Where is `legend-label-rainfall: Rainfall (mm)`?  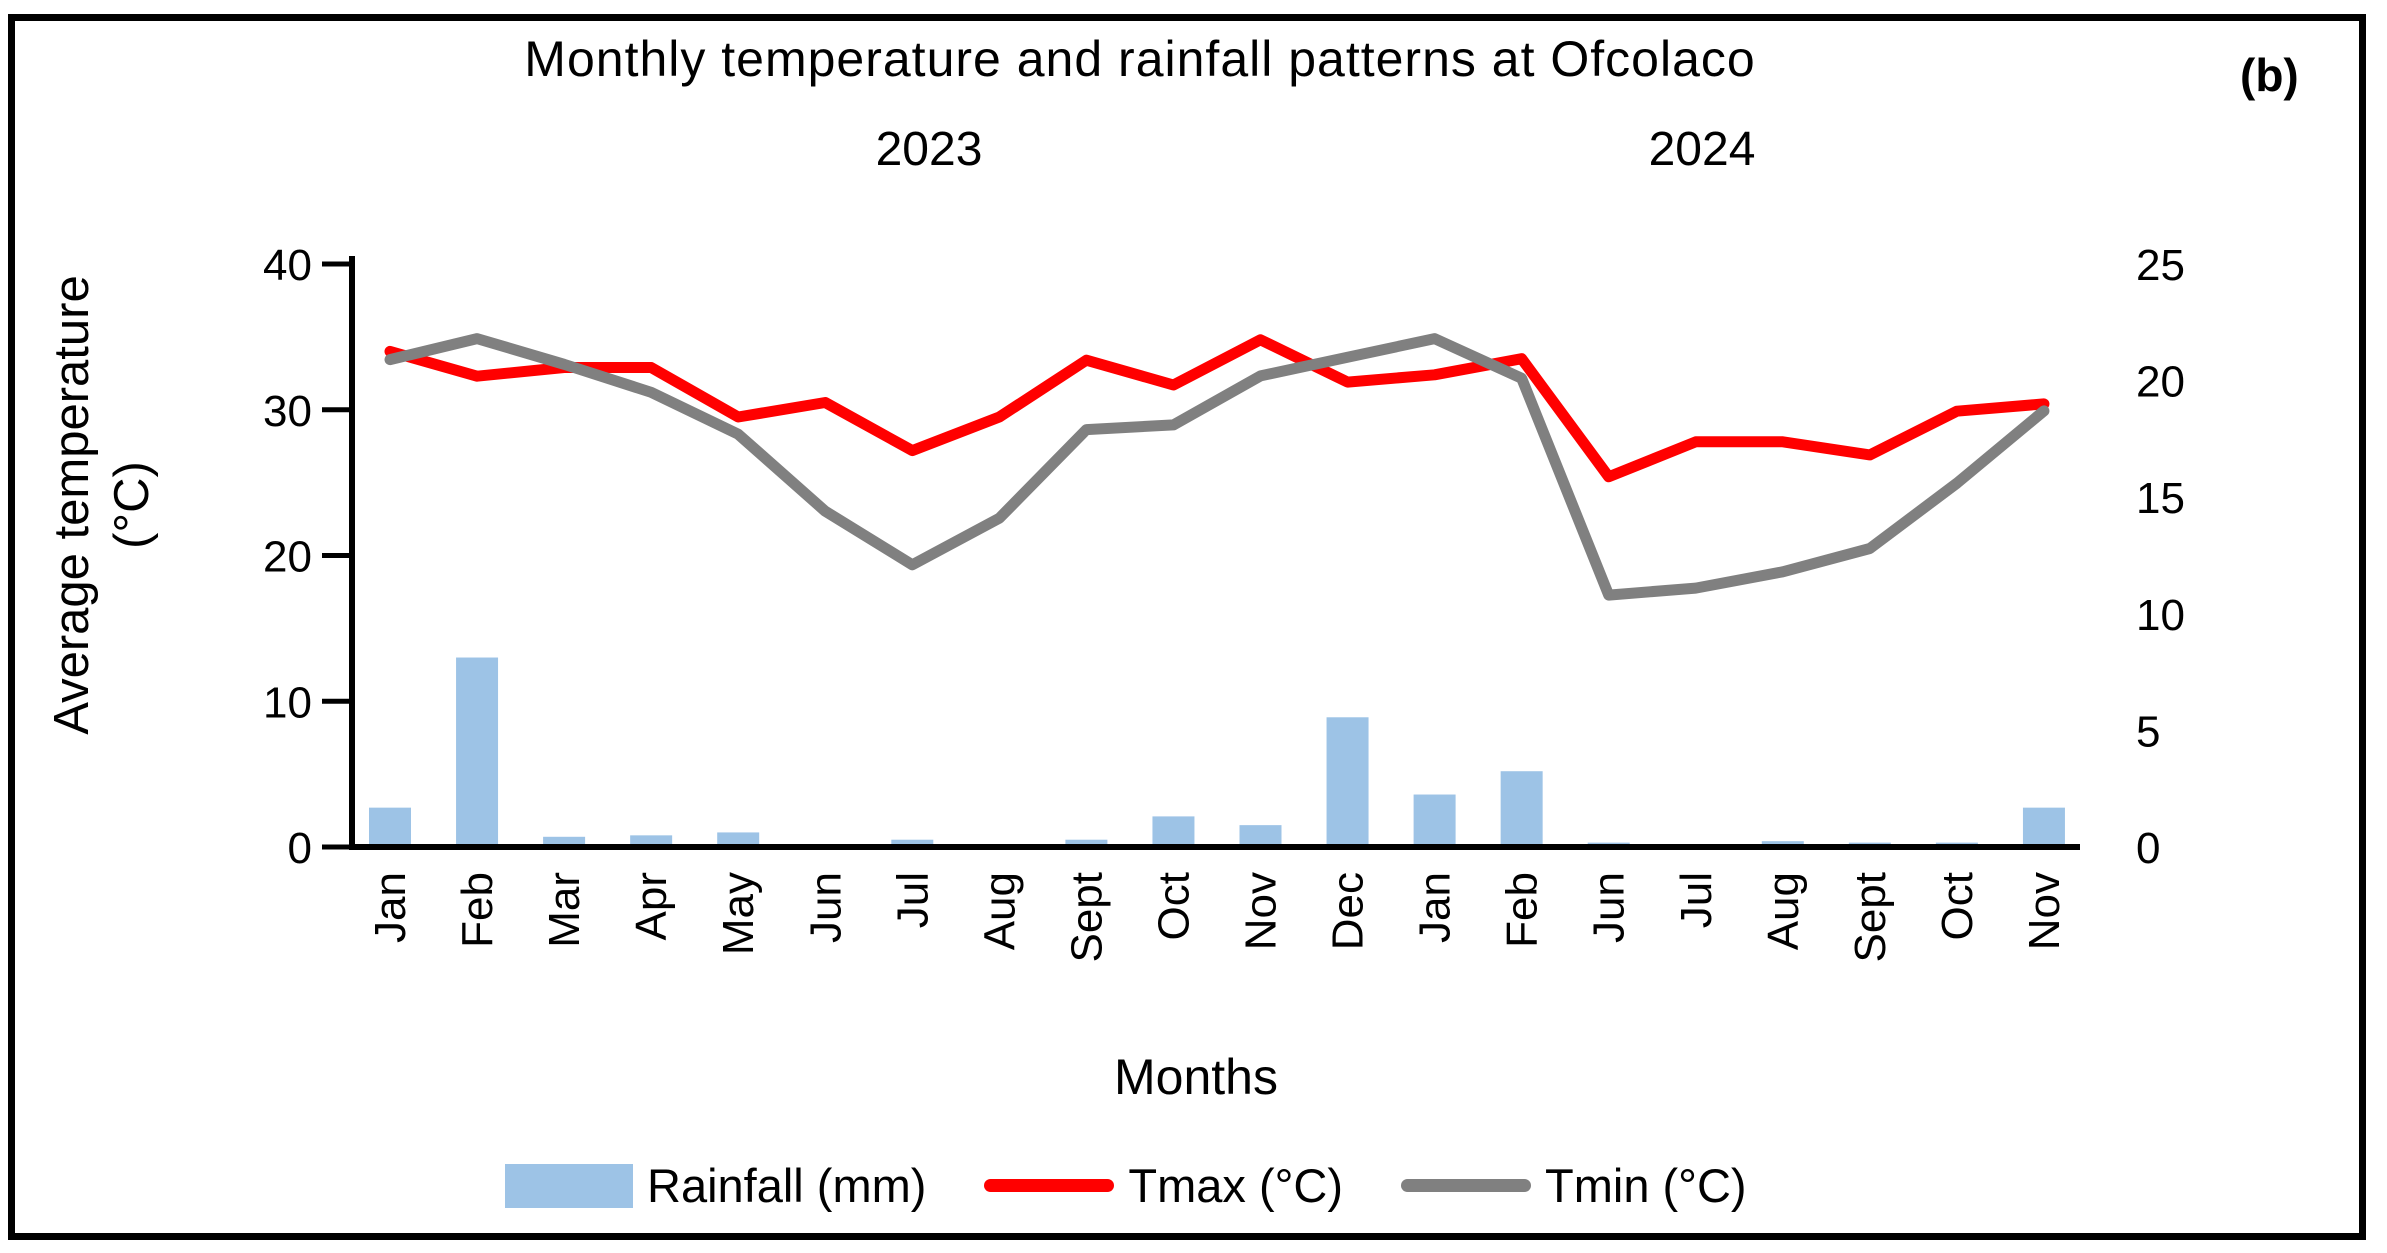 legend-label-rainfall: Rainfall (mm) is located at coordinates (787, 1185).